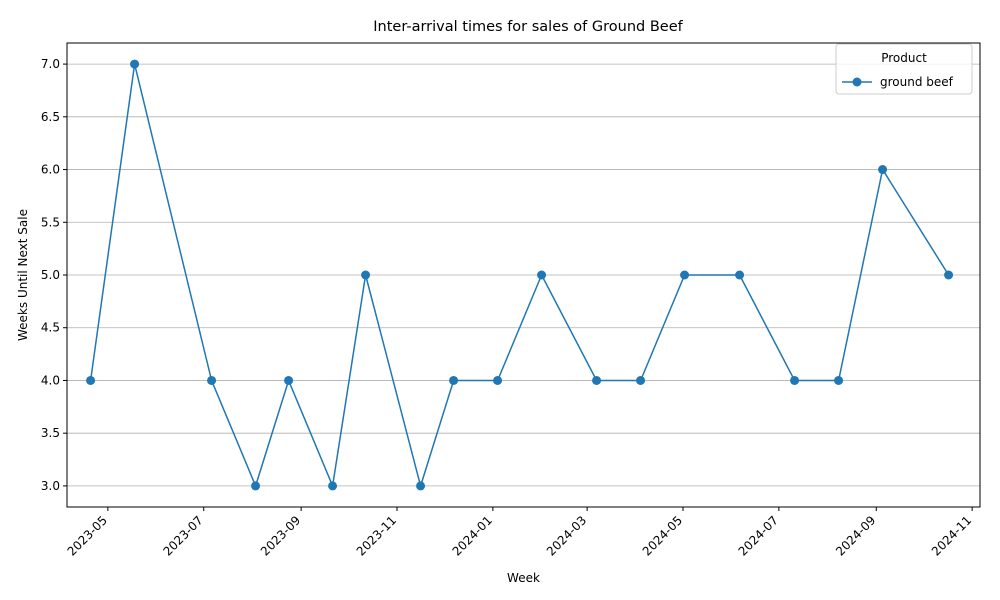 Image resolution: width=1000 pixels, height=600 pixels. I want to click on x-tick-label: 2024-11, so click(951, 535).